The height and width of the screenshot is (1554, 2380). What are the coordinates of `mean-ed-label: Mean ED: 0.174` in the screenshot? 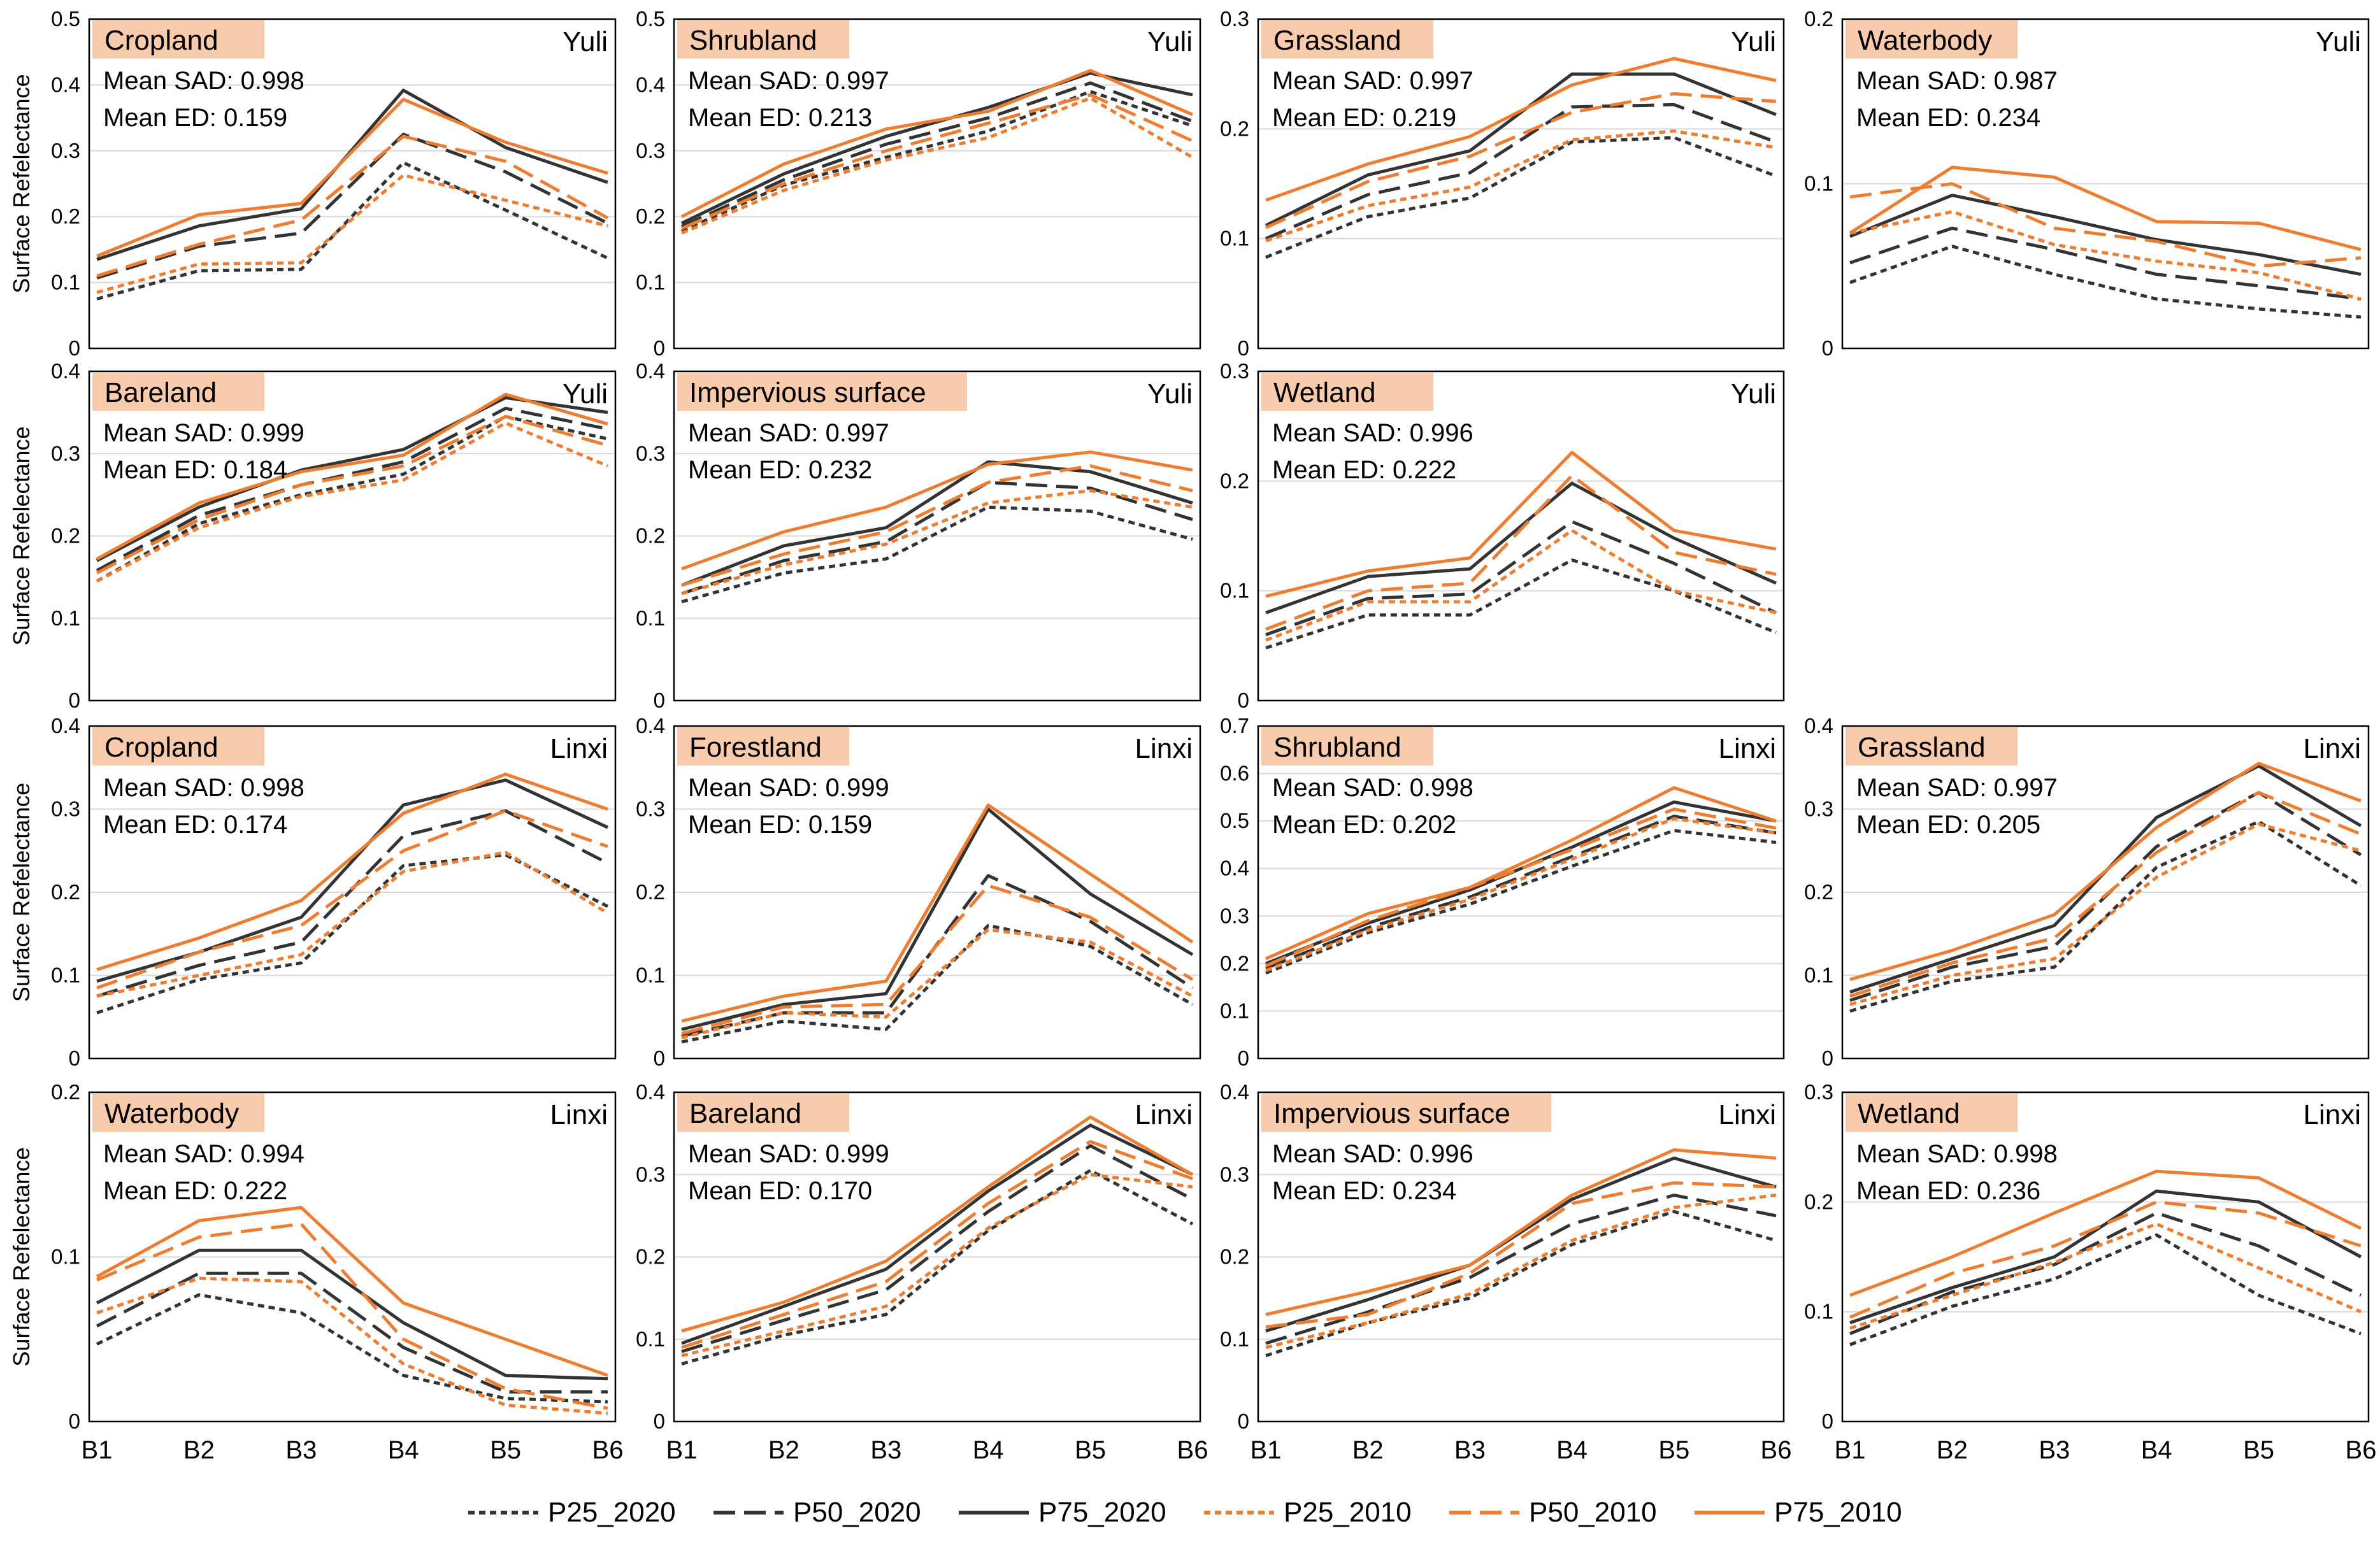 It's located at (195, 825).